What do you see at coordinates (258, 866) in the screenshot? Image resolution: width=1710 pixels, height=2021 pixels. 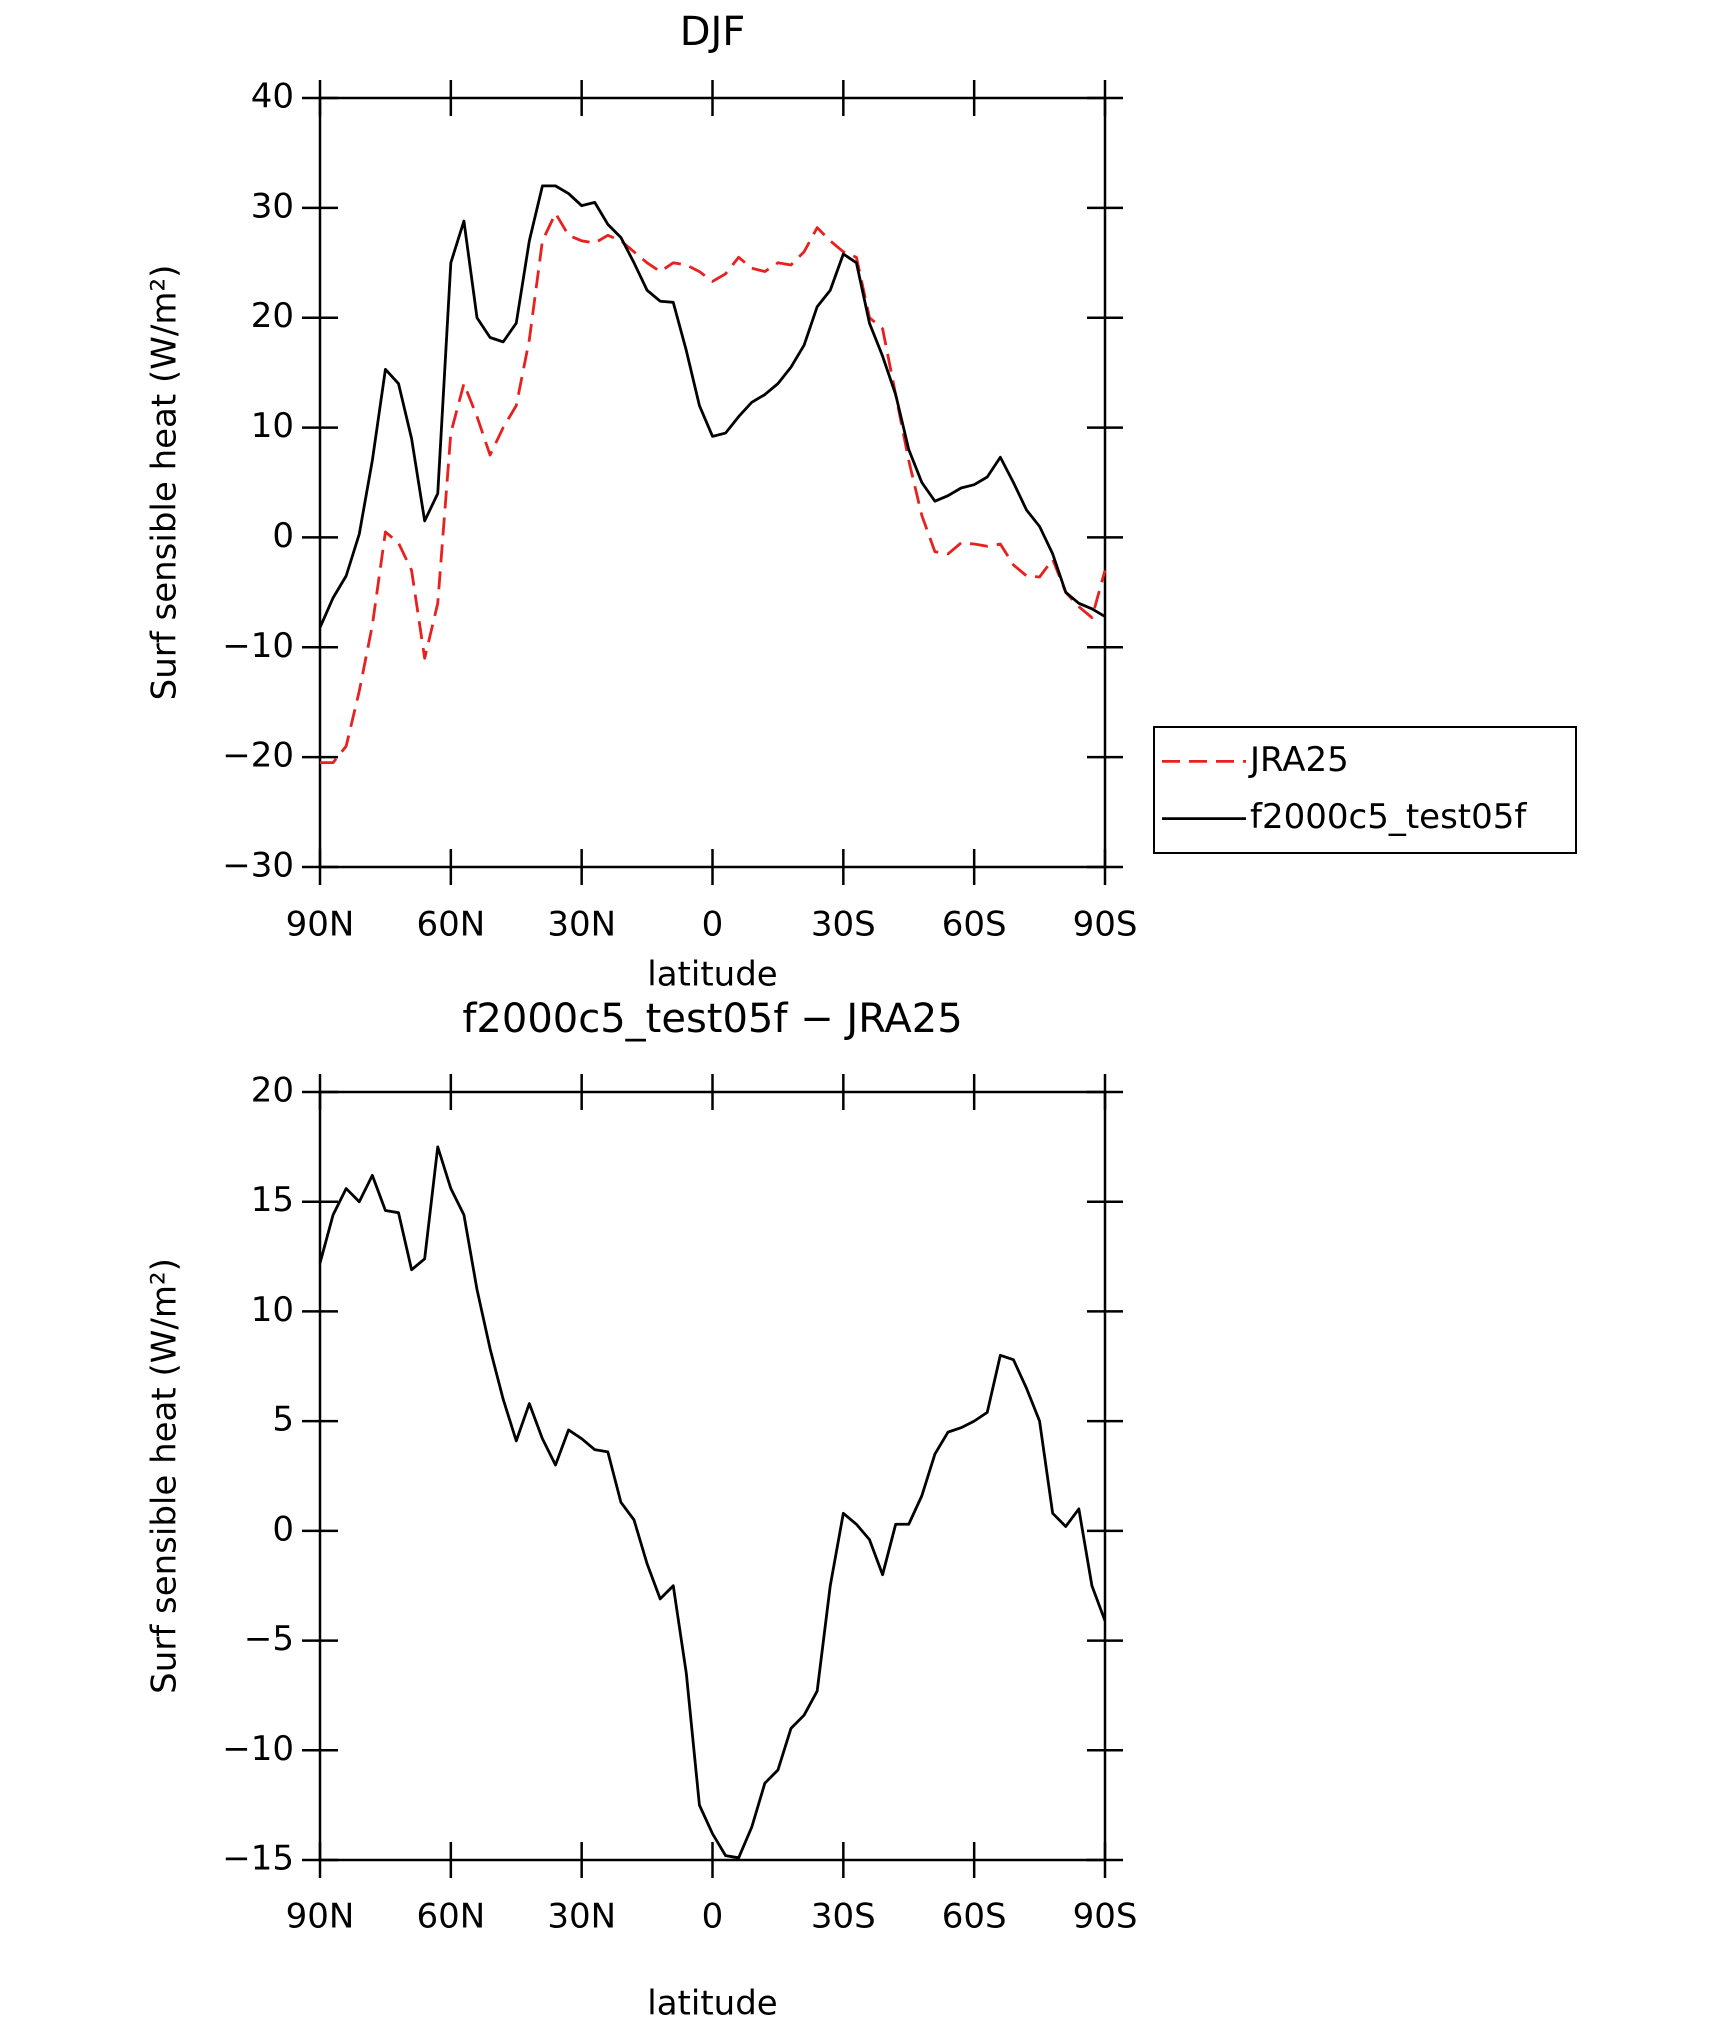 I see `y-tick-label: −30` at bounding box center [258, 866].